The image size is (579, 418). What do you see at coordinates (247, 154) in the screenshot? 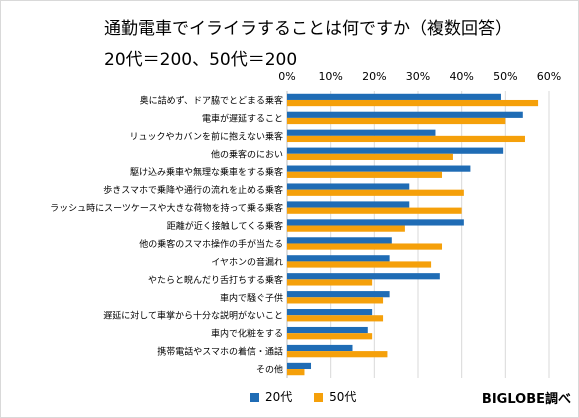
I see `category-label: 他の乗客のにおい` at bounding box center [247, 154].